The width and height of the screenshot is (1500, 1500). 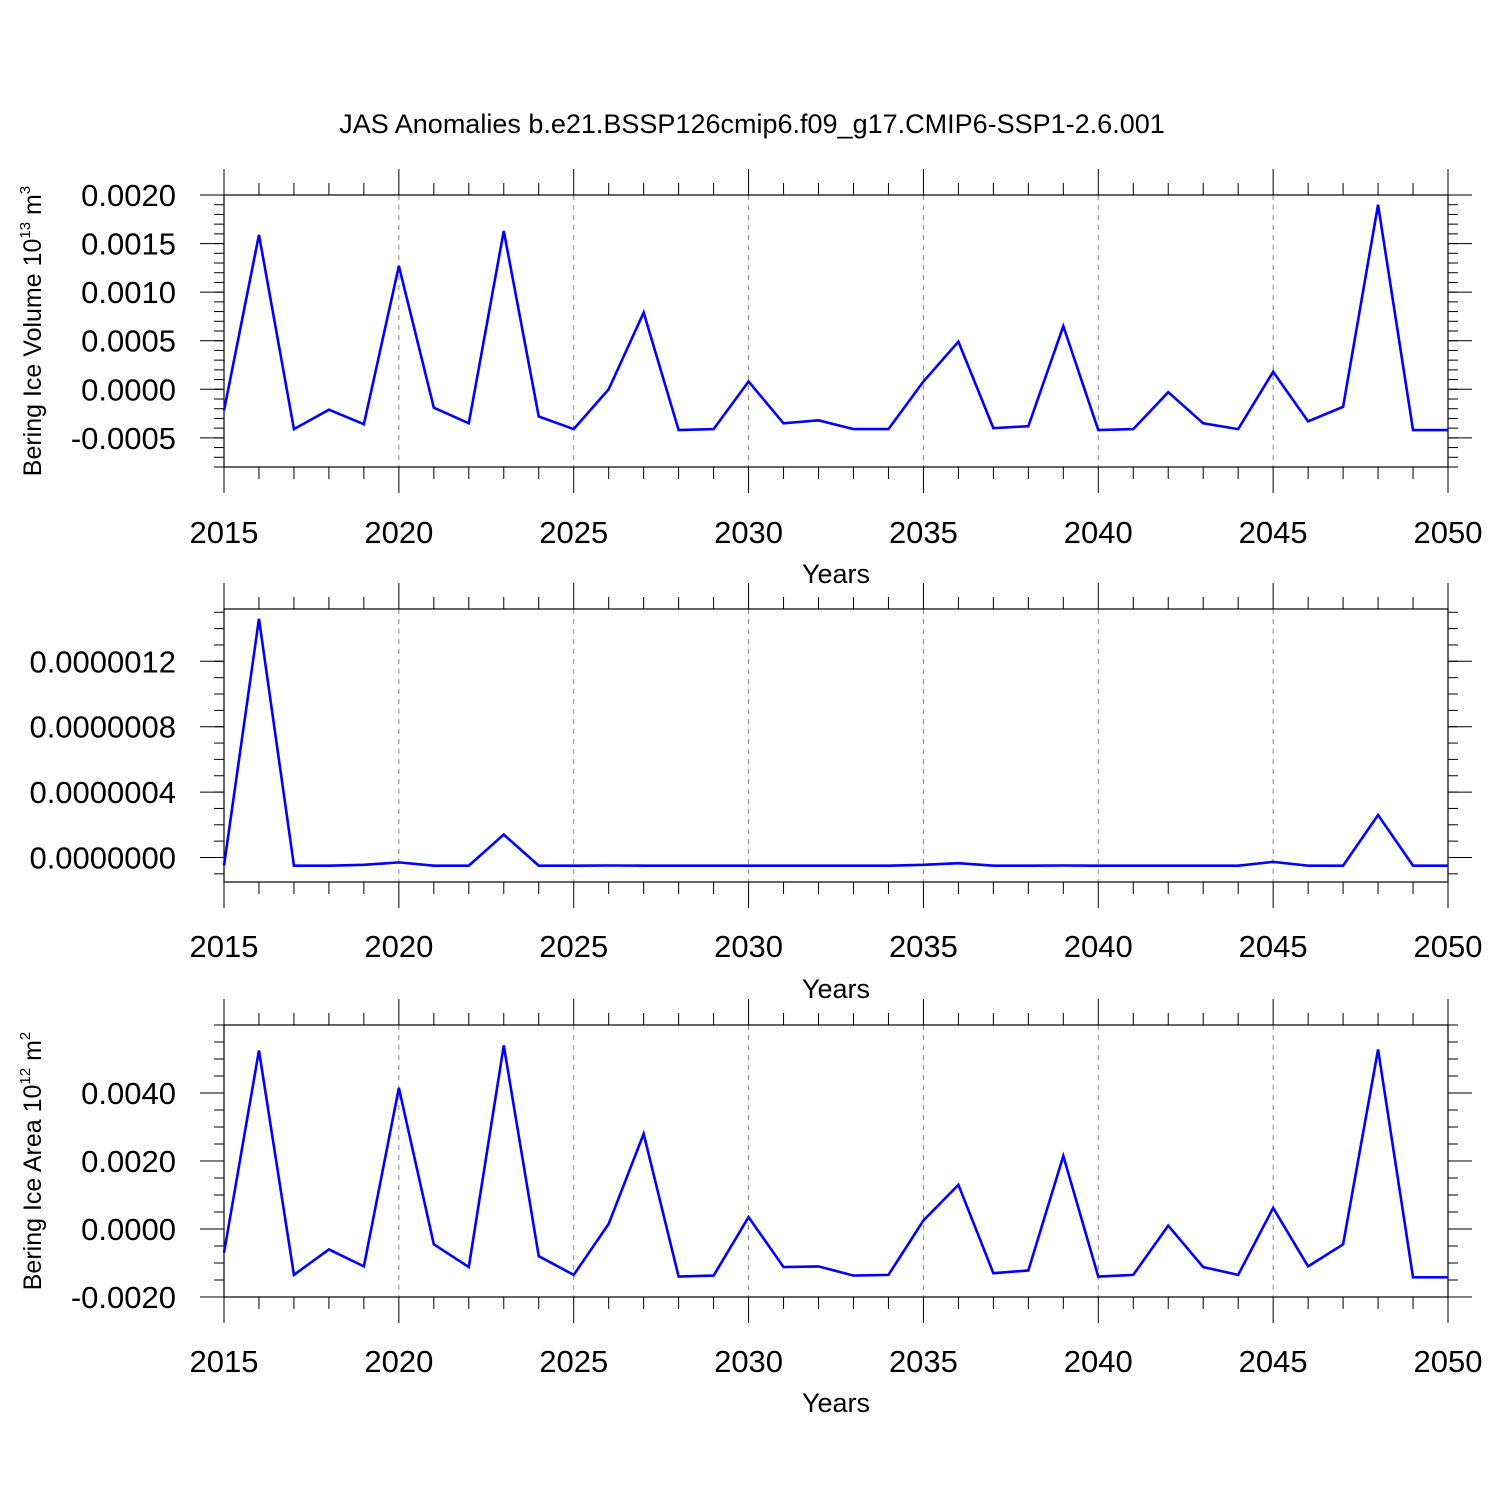 What do you see at coordinates (748, 946) in the screenshot?
I see `middle-x-tick-label: 2030` at bounding box center [748, 946].